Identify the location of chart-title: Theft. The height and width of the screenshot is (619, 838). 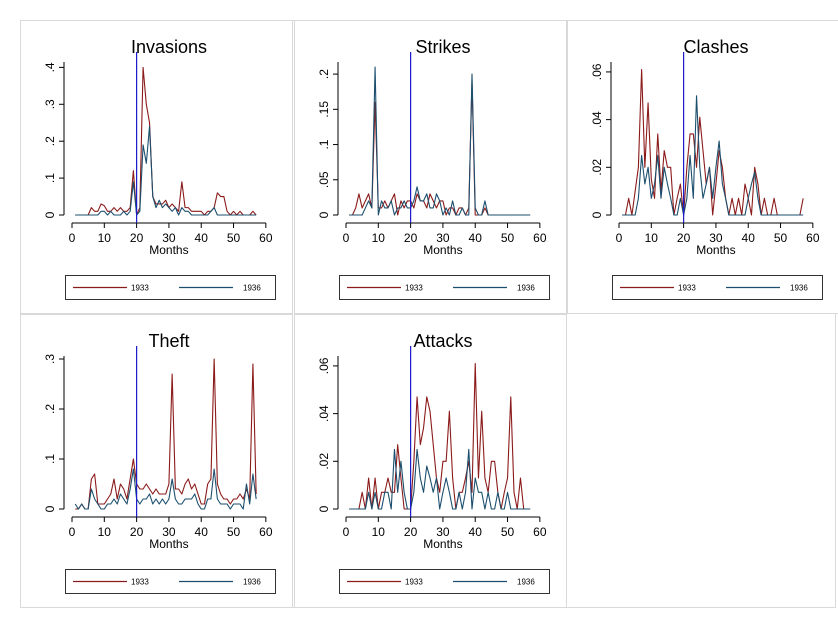
(168, 341).